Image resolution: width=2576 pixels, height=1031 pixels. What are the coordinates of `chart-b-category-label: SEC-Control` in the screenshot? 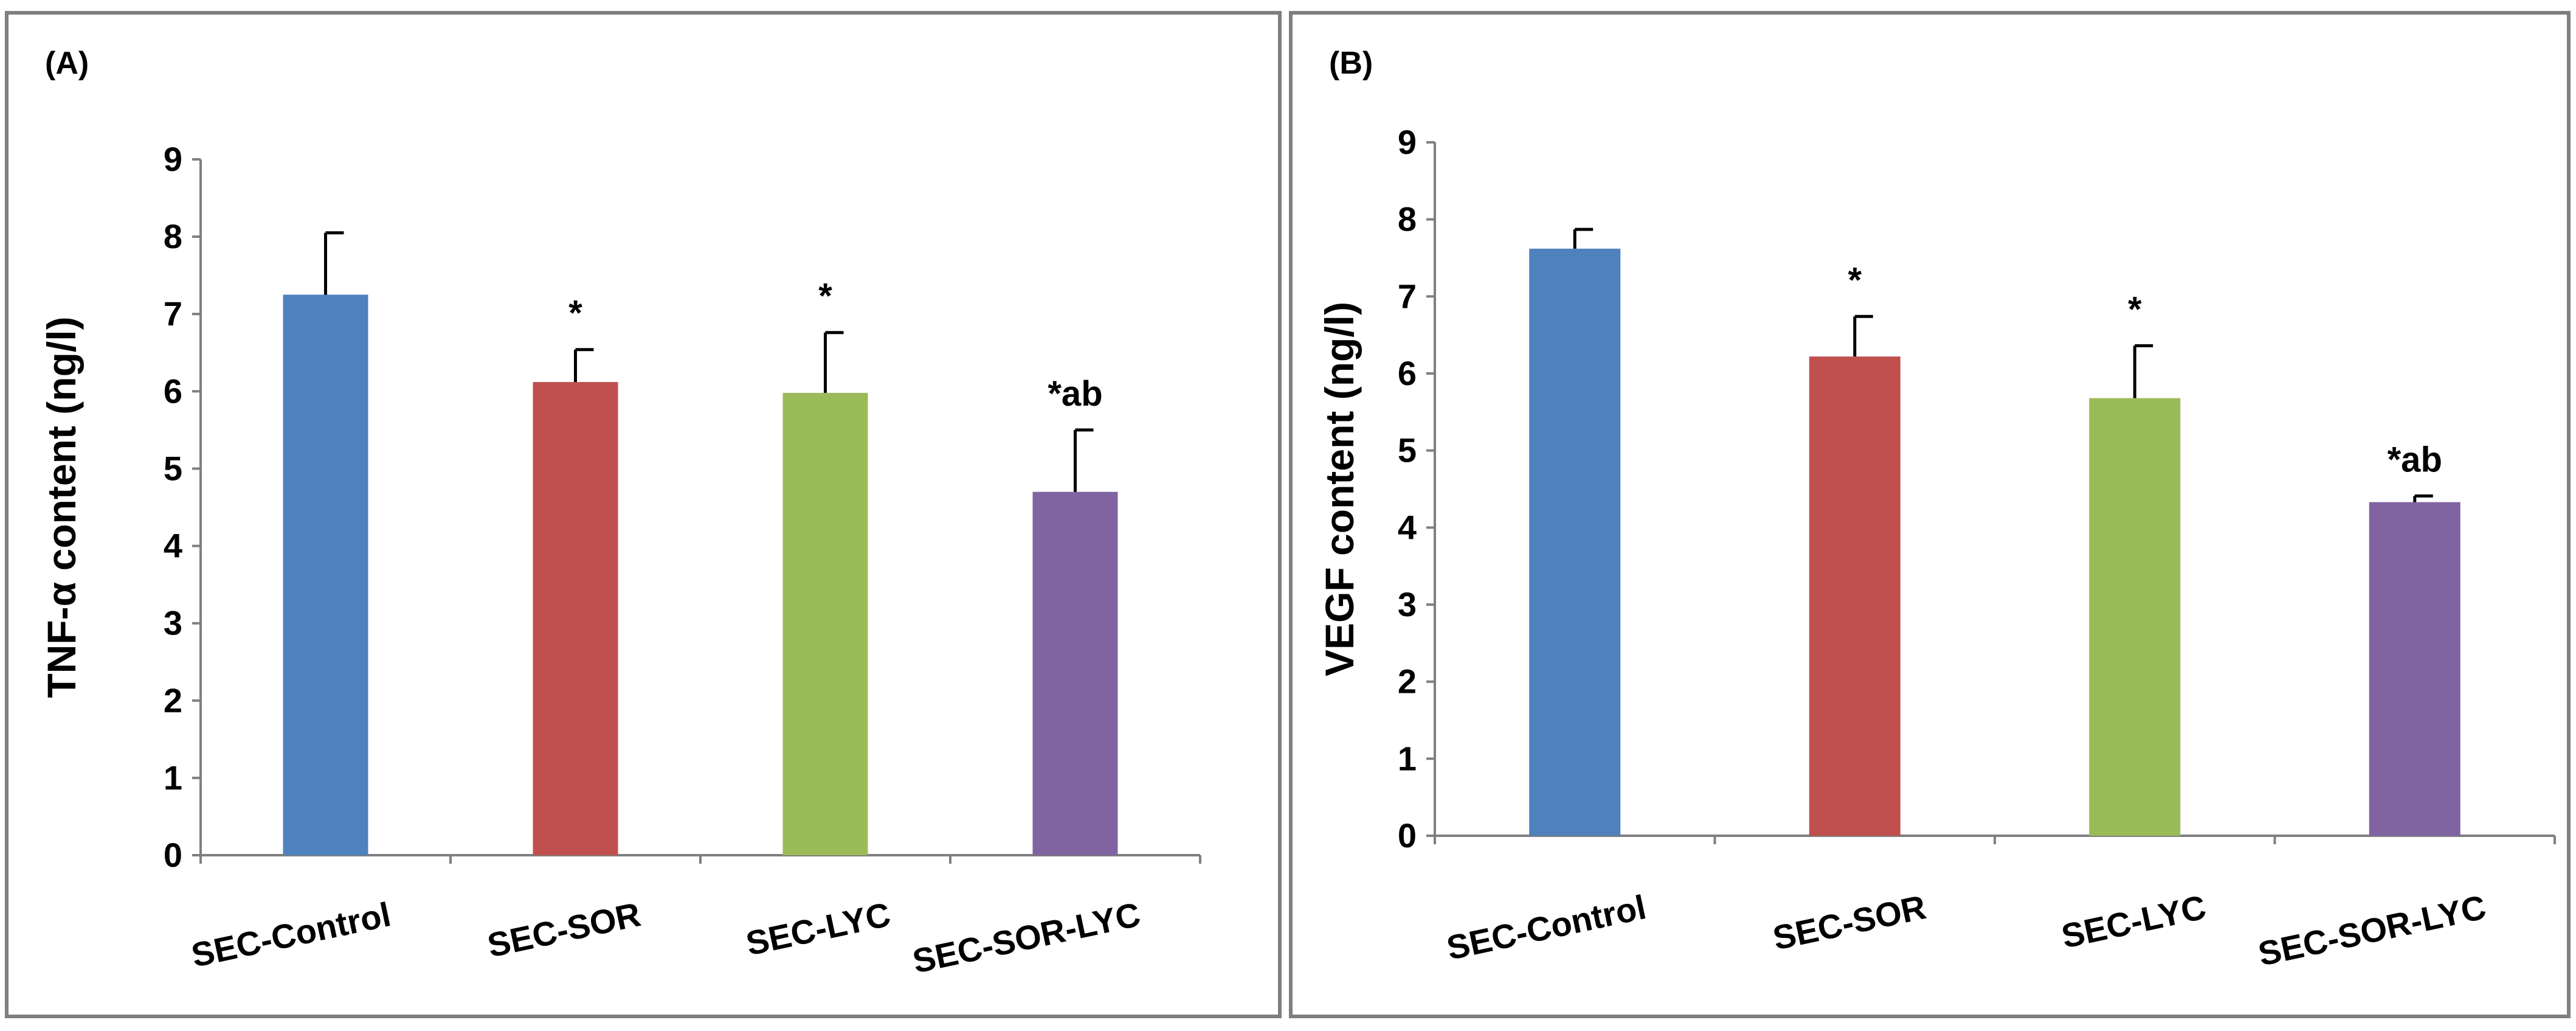 It's located at (1546, 927).